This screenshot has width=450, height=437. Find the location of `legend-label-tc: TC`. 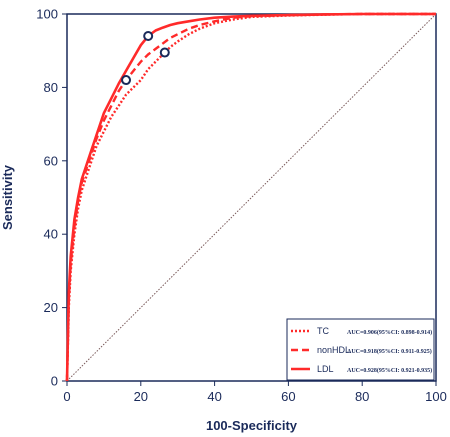

legend-label-tc: TC is located at coordinates (323, 331).